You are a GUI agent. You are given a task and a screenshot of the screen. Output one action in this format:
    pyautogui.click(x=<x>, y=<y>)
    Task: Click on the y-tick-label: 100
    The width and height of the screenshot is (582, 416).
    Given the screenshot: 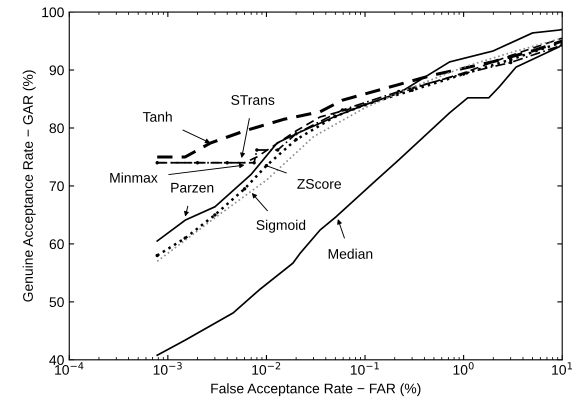 What is the action you would take?
    pyautogui.click(x=53, y=12)
    